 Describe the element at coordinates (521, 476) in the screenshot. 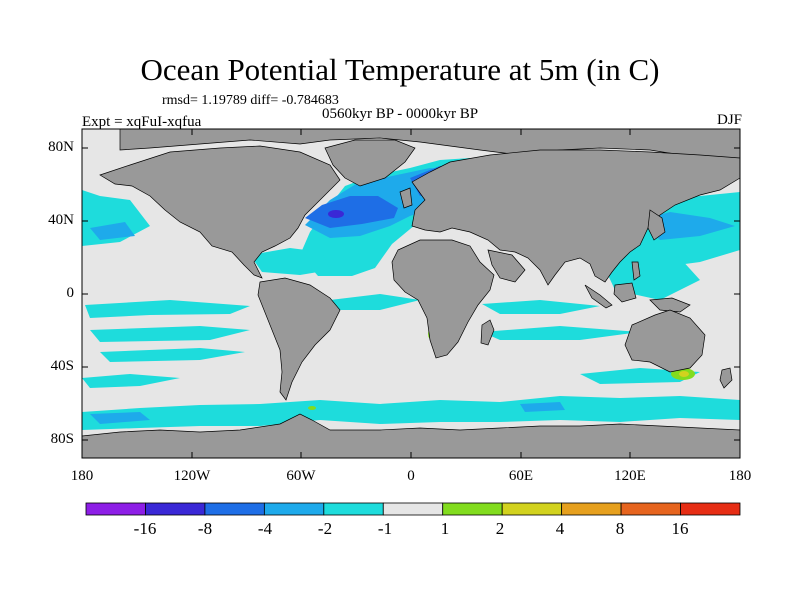

I see `x-tick-label: 60E` at that location.